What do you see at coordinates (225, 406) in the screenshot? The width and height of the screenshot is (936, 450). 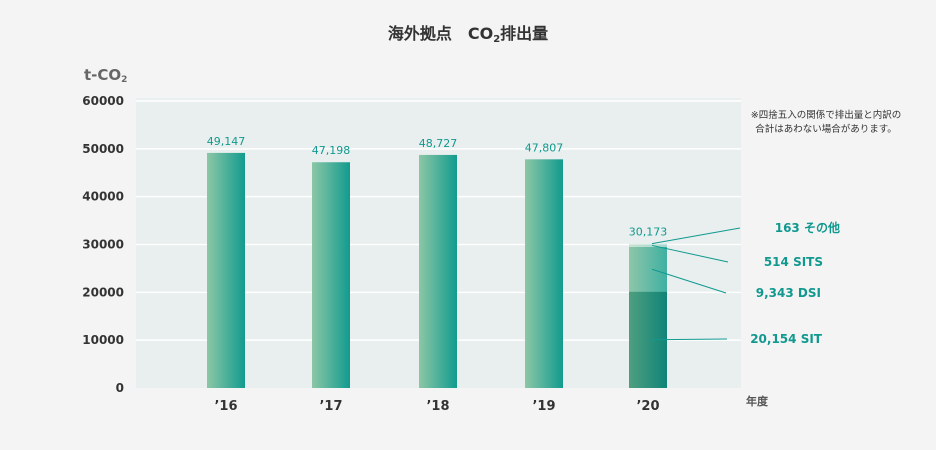 I see `x-tick-label: ’16` at bounding box center [225, 406].